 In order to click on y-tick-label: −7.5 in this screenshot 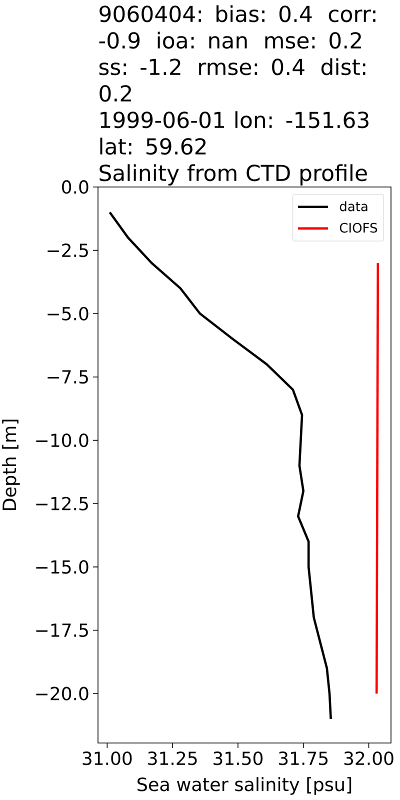, I will do `click(68, 377)`.